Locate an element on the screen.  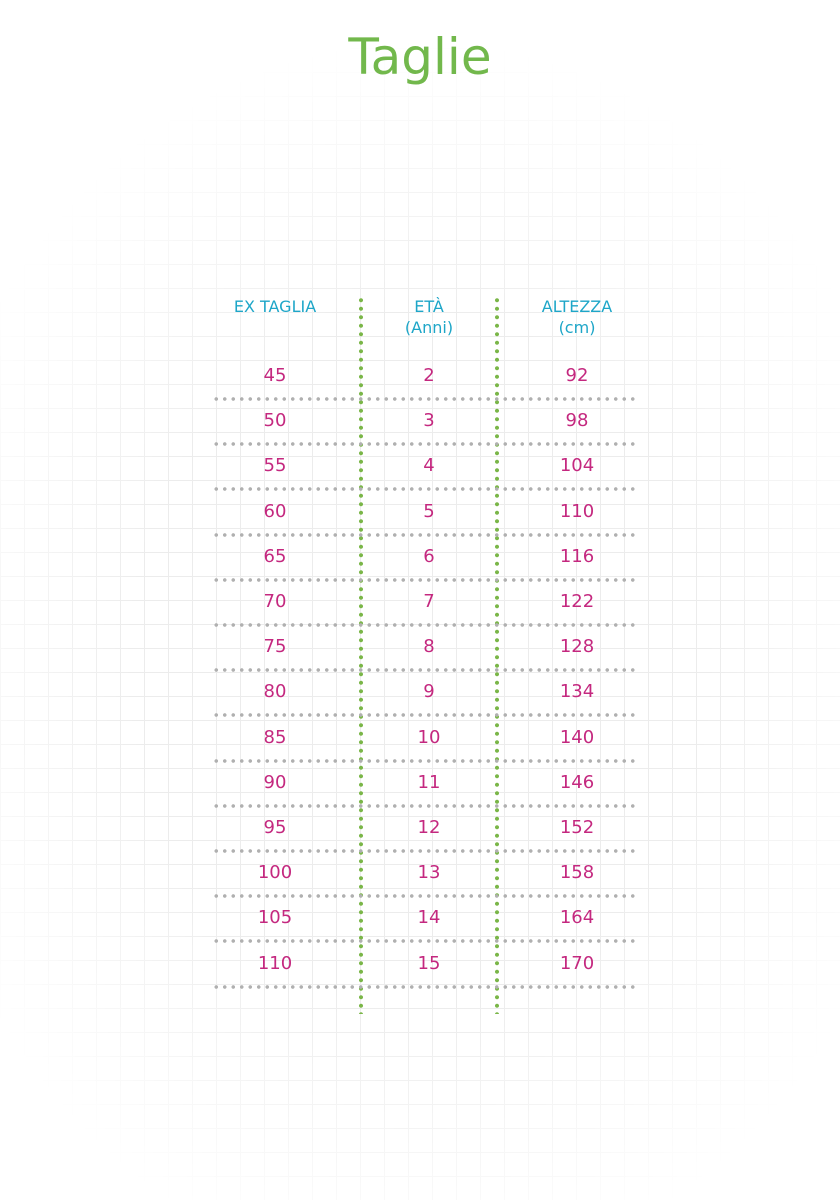
eta-cell: 9 is located at coordinates (429, 692).